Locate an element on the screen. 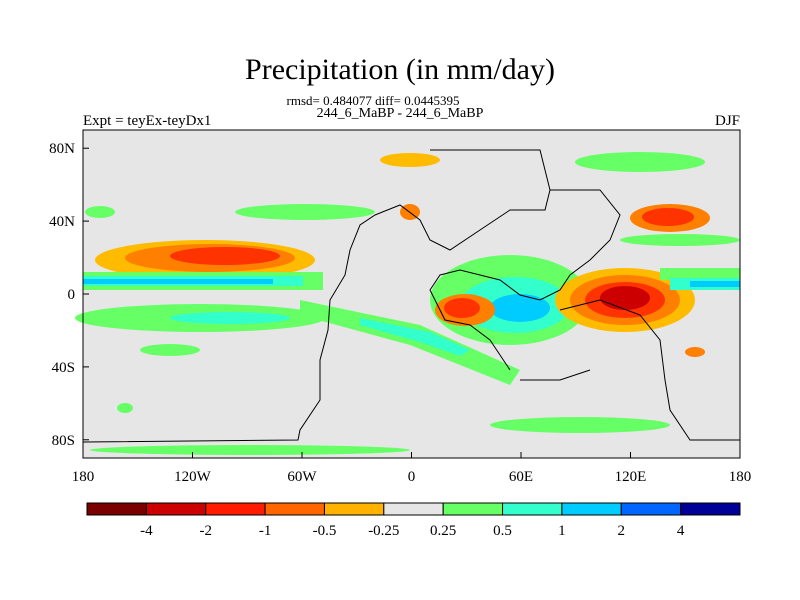 This screenshot has width=800, height=600. colorbar-label: -2 is located at coordinates (205, 531).